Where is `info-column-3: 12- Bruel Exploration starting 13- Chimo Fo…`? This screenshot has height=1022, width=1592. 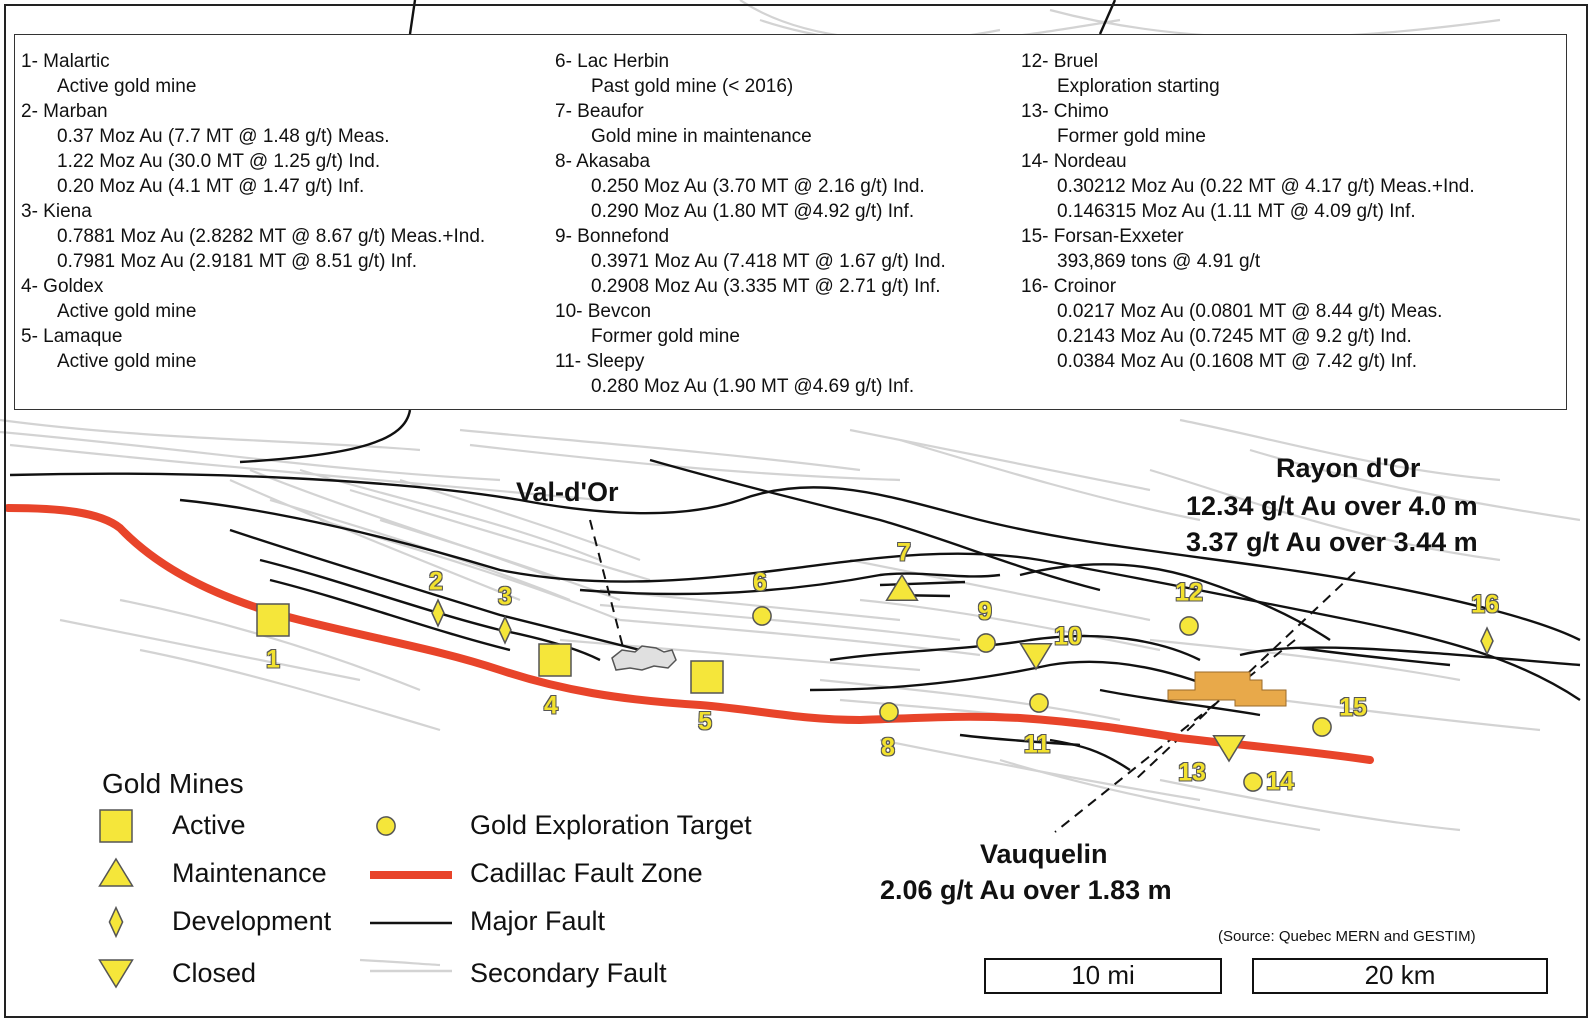
info-column-3: 12- Bruel Exploration starting 13- Chimo Fo… is located at coordinates (1248, 211).